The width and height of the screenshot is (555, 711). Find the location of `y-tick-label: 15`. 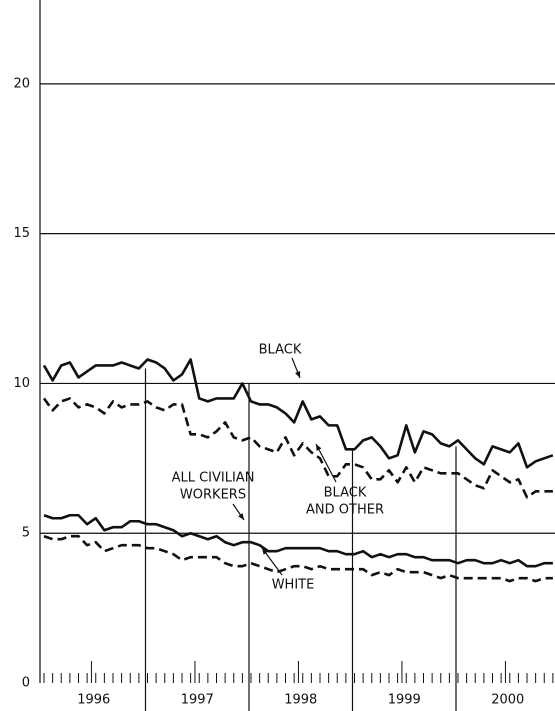

y-tick-label: 15 is located at coordinates (21, 233).